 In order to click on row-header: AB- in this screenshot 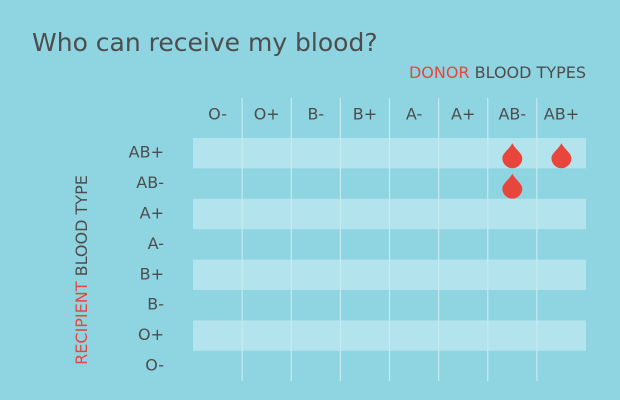, I will do `click(150, 182)`.